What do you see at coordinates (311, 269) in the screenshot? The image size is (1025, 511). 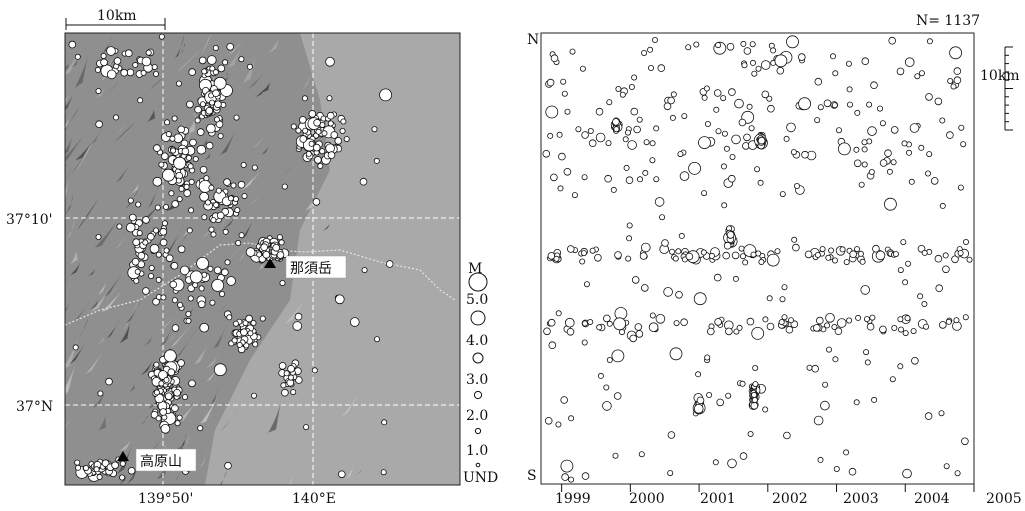 I see `place-label-nasudake: 那須岳` at bounding box center [311, 269].